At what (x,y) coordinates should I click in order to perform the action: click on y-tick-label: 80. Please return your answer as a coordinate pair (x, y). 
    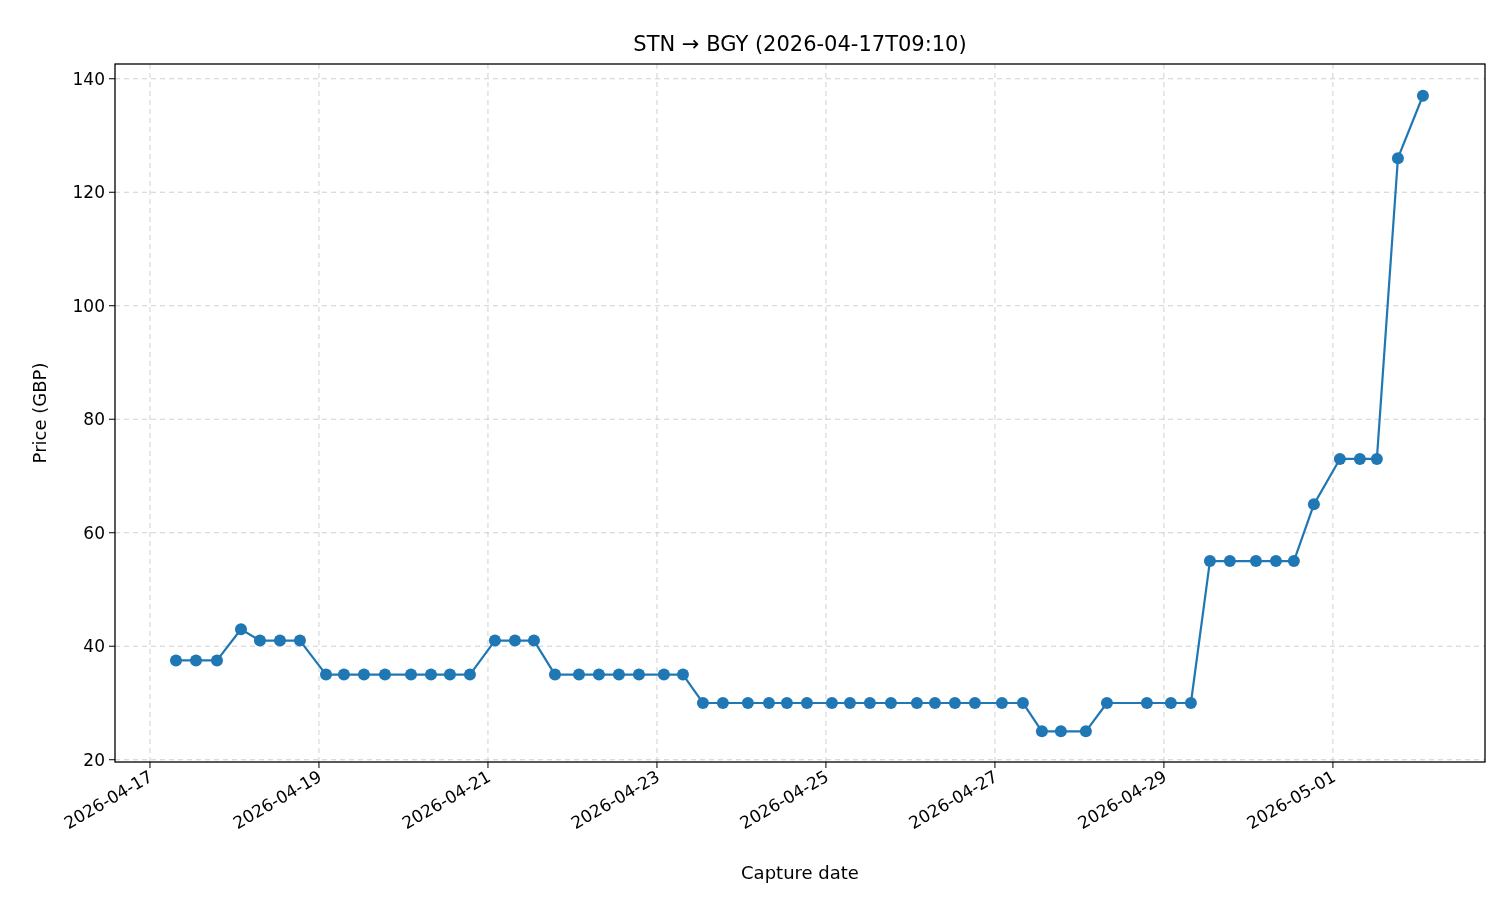
    Looking at the image, I should click on (94, 419).